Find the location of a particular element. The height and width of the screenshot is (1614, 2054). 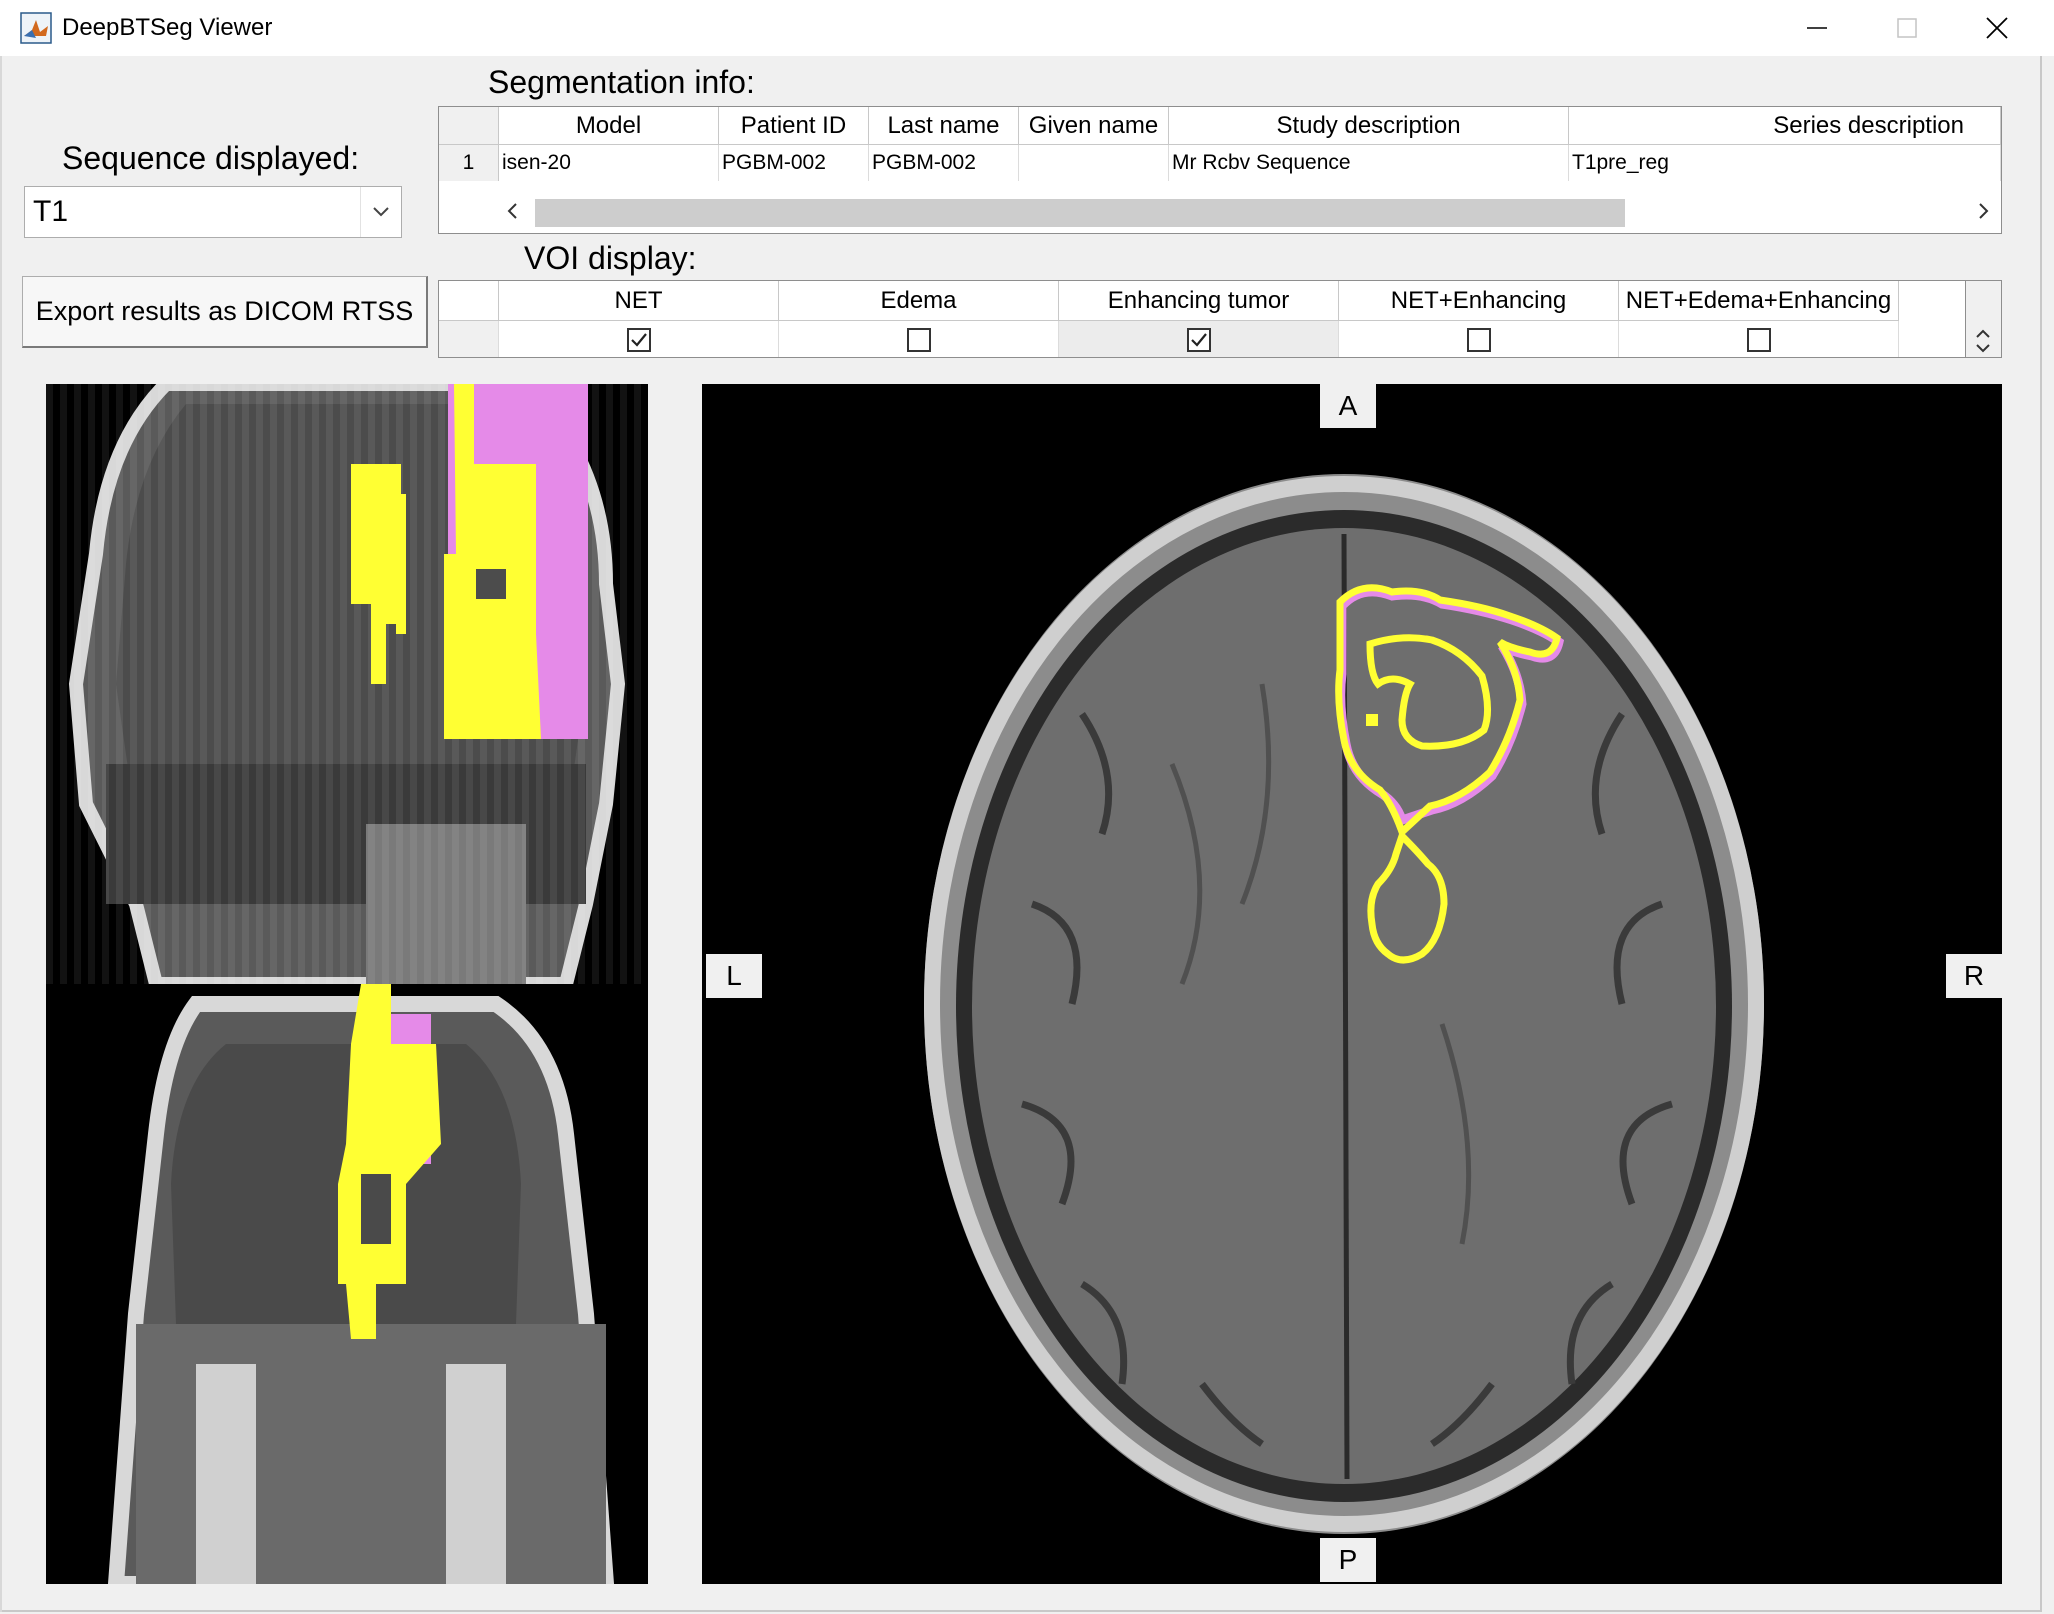

maximize-button is located at coordinates (1907, 28).